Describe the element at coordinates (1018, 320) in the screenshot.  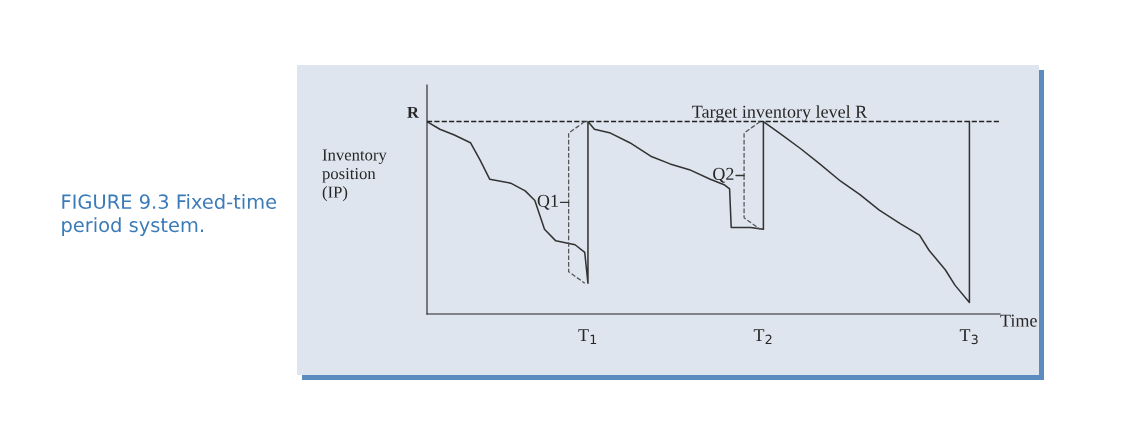
I see `x-axis-title: Time` at that location.